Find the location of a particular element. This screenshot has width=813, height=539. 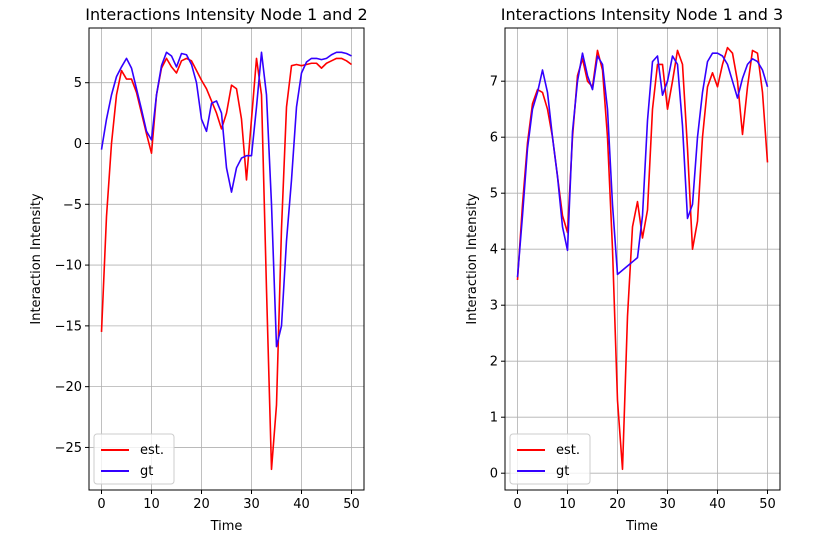

chart-title: Interactions Intensity Node 1 and 2 is located at coordinates (226, 14).